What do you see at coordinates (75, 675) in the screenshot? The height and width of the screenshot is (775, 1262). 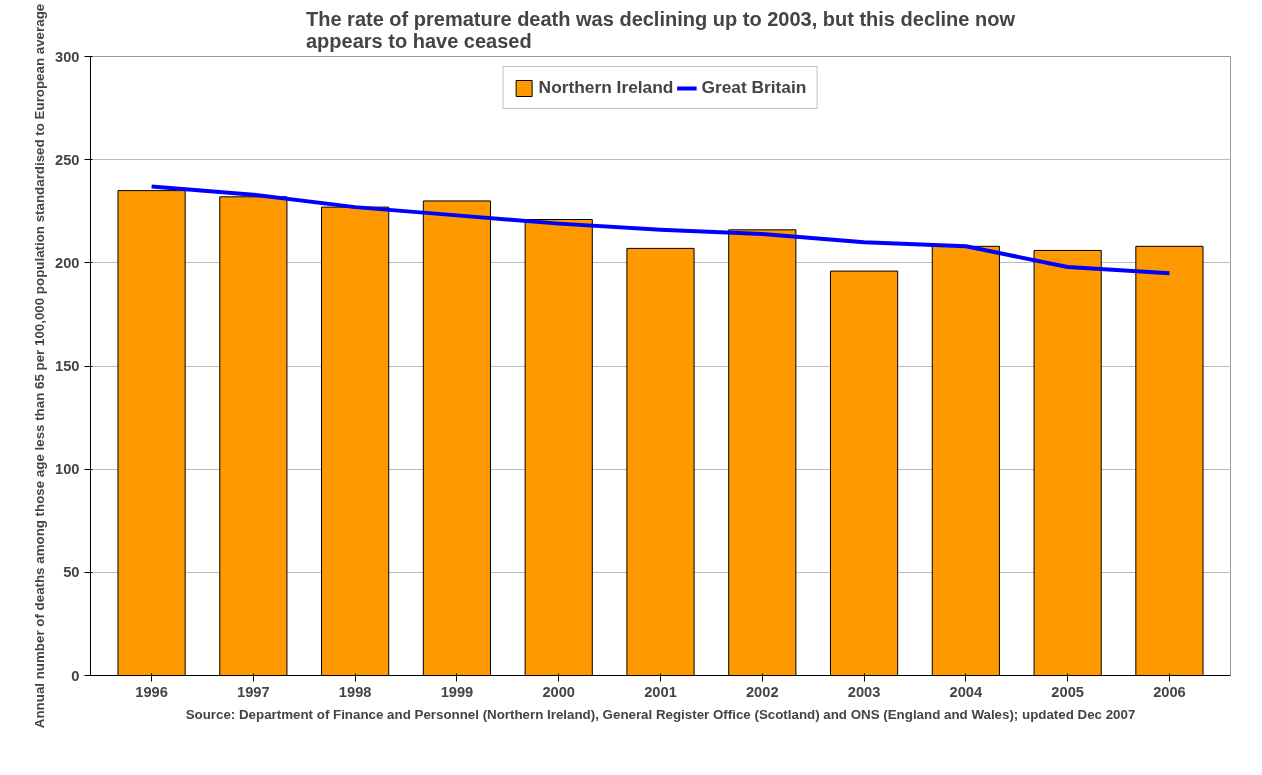 I see `y-tick-label: 0` at bounding box center [75, 675].